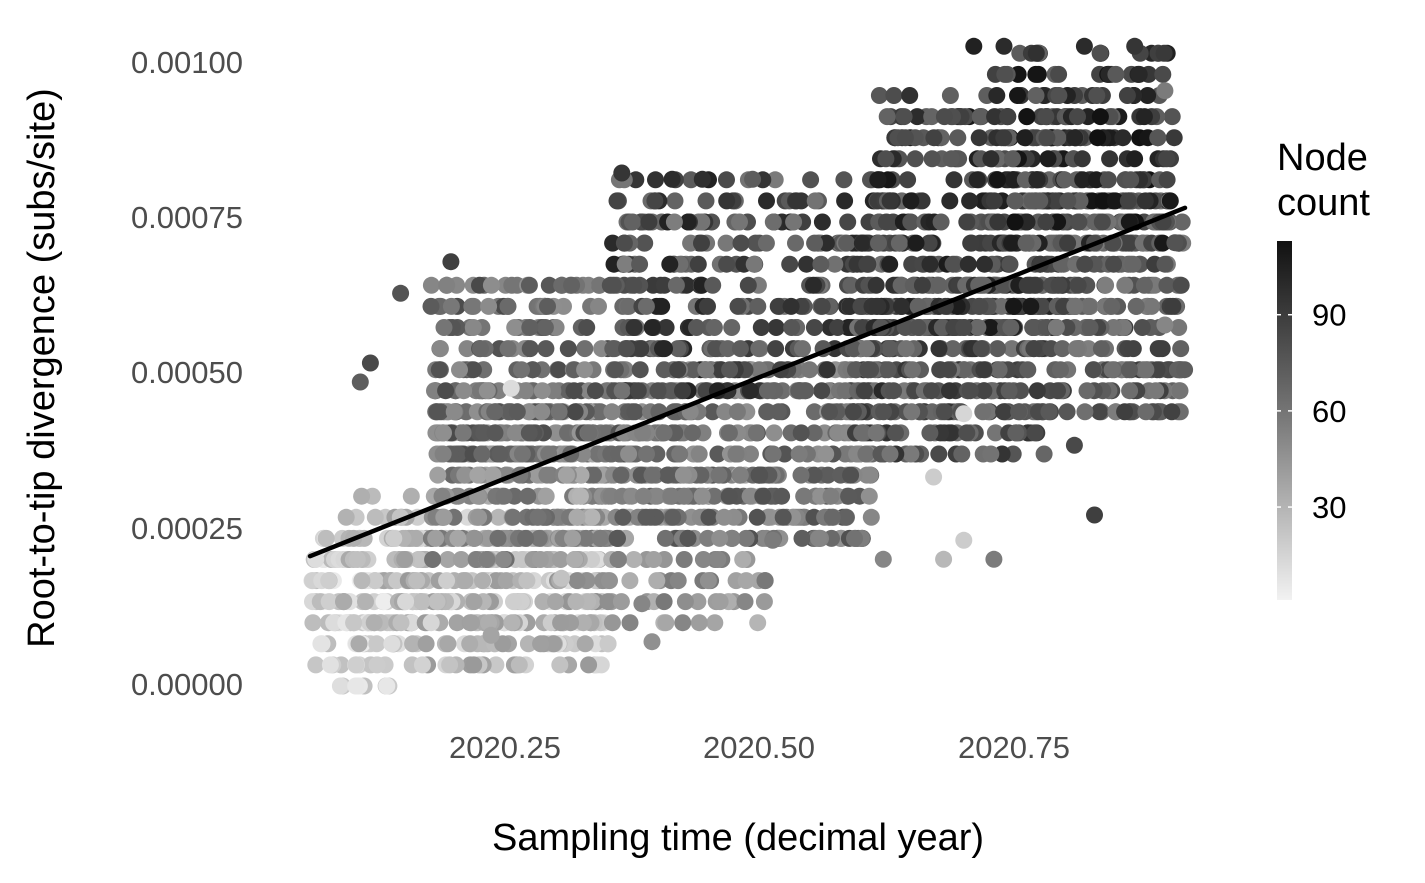 This screenshot has width=1425, height=883. Describe the element at coordinates (1323, 203) in the screenshot. I see `legend-title-line2: count` at that location.